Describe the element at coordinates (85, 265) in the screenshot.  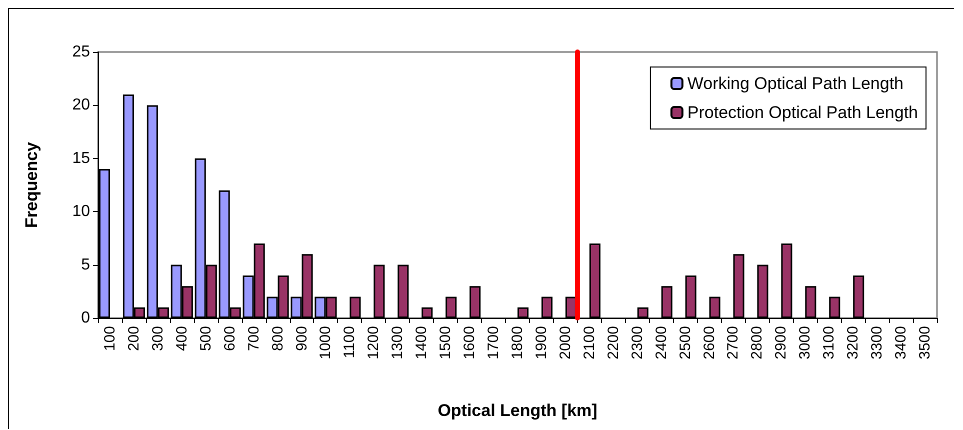
I see `y-tick-label: 5` at that location.